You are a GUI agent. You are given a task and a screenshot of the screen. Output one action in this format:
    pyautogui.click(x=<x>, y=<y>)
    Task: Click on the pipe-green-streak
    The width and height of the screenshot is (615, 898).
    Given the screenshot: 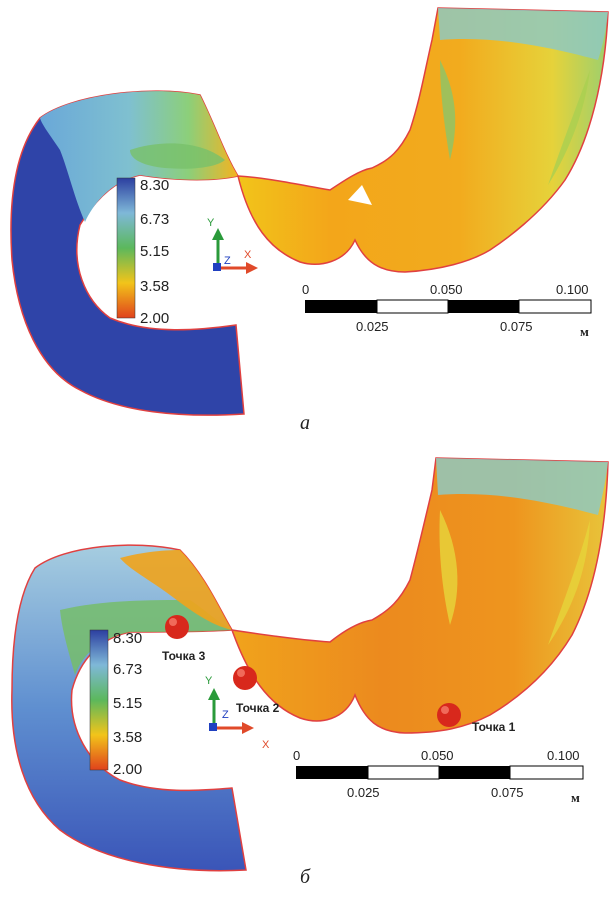 What is the action you would take?
    pyautogui.click(x=448, y=110)
    